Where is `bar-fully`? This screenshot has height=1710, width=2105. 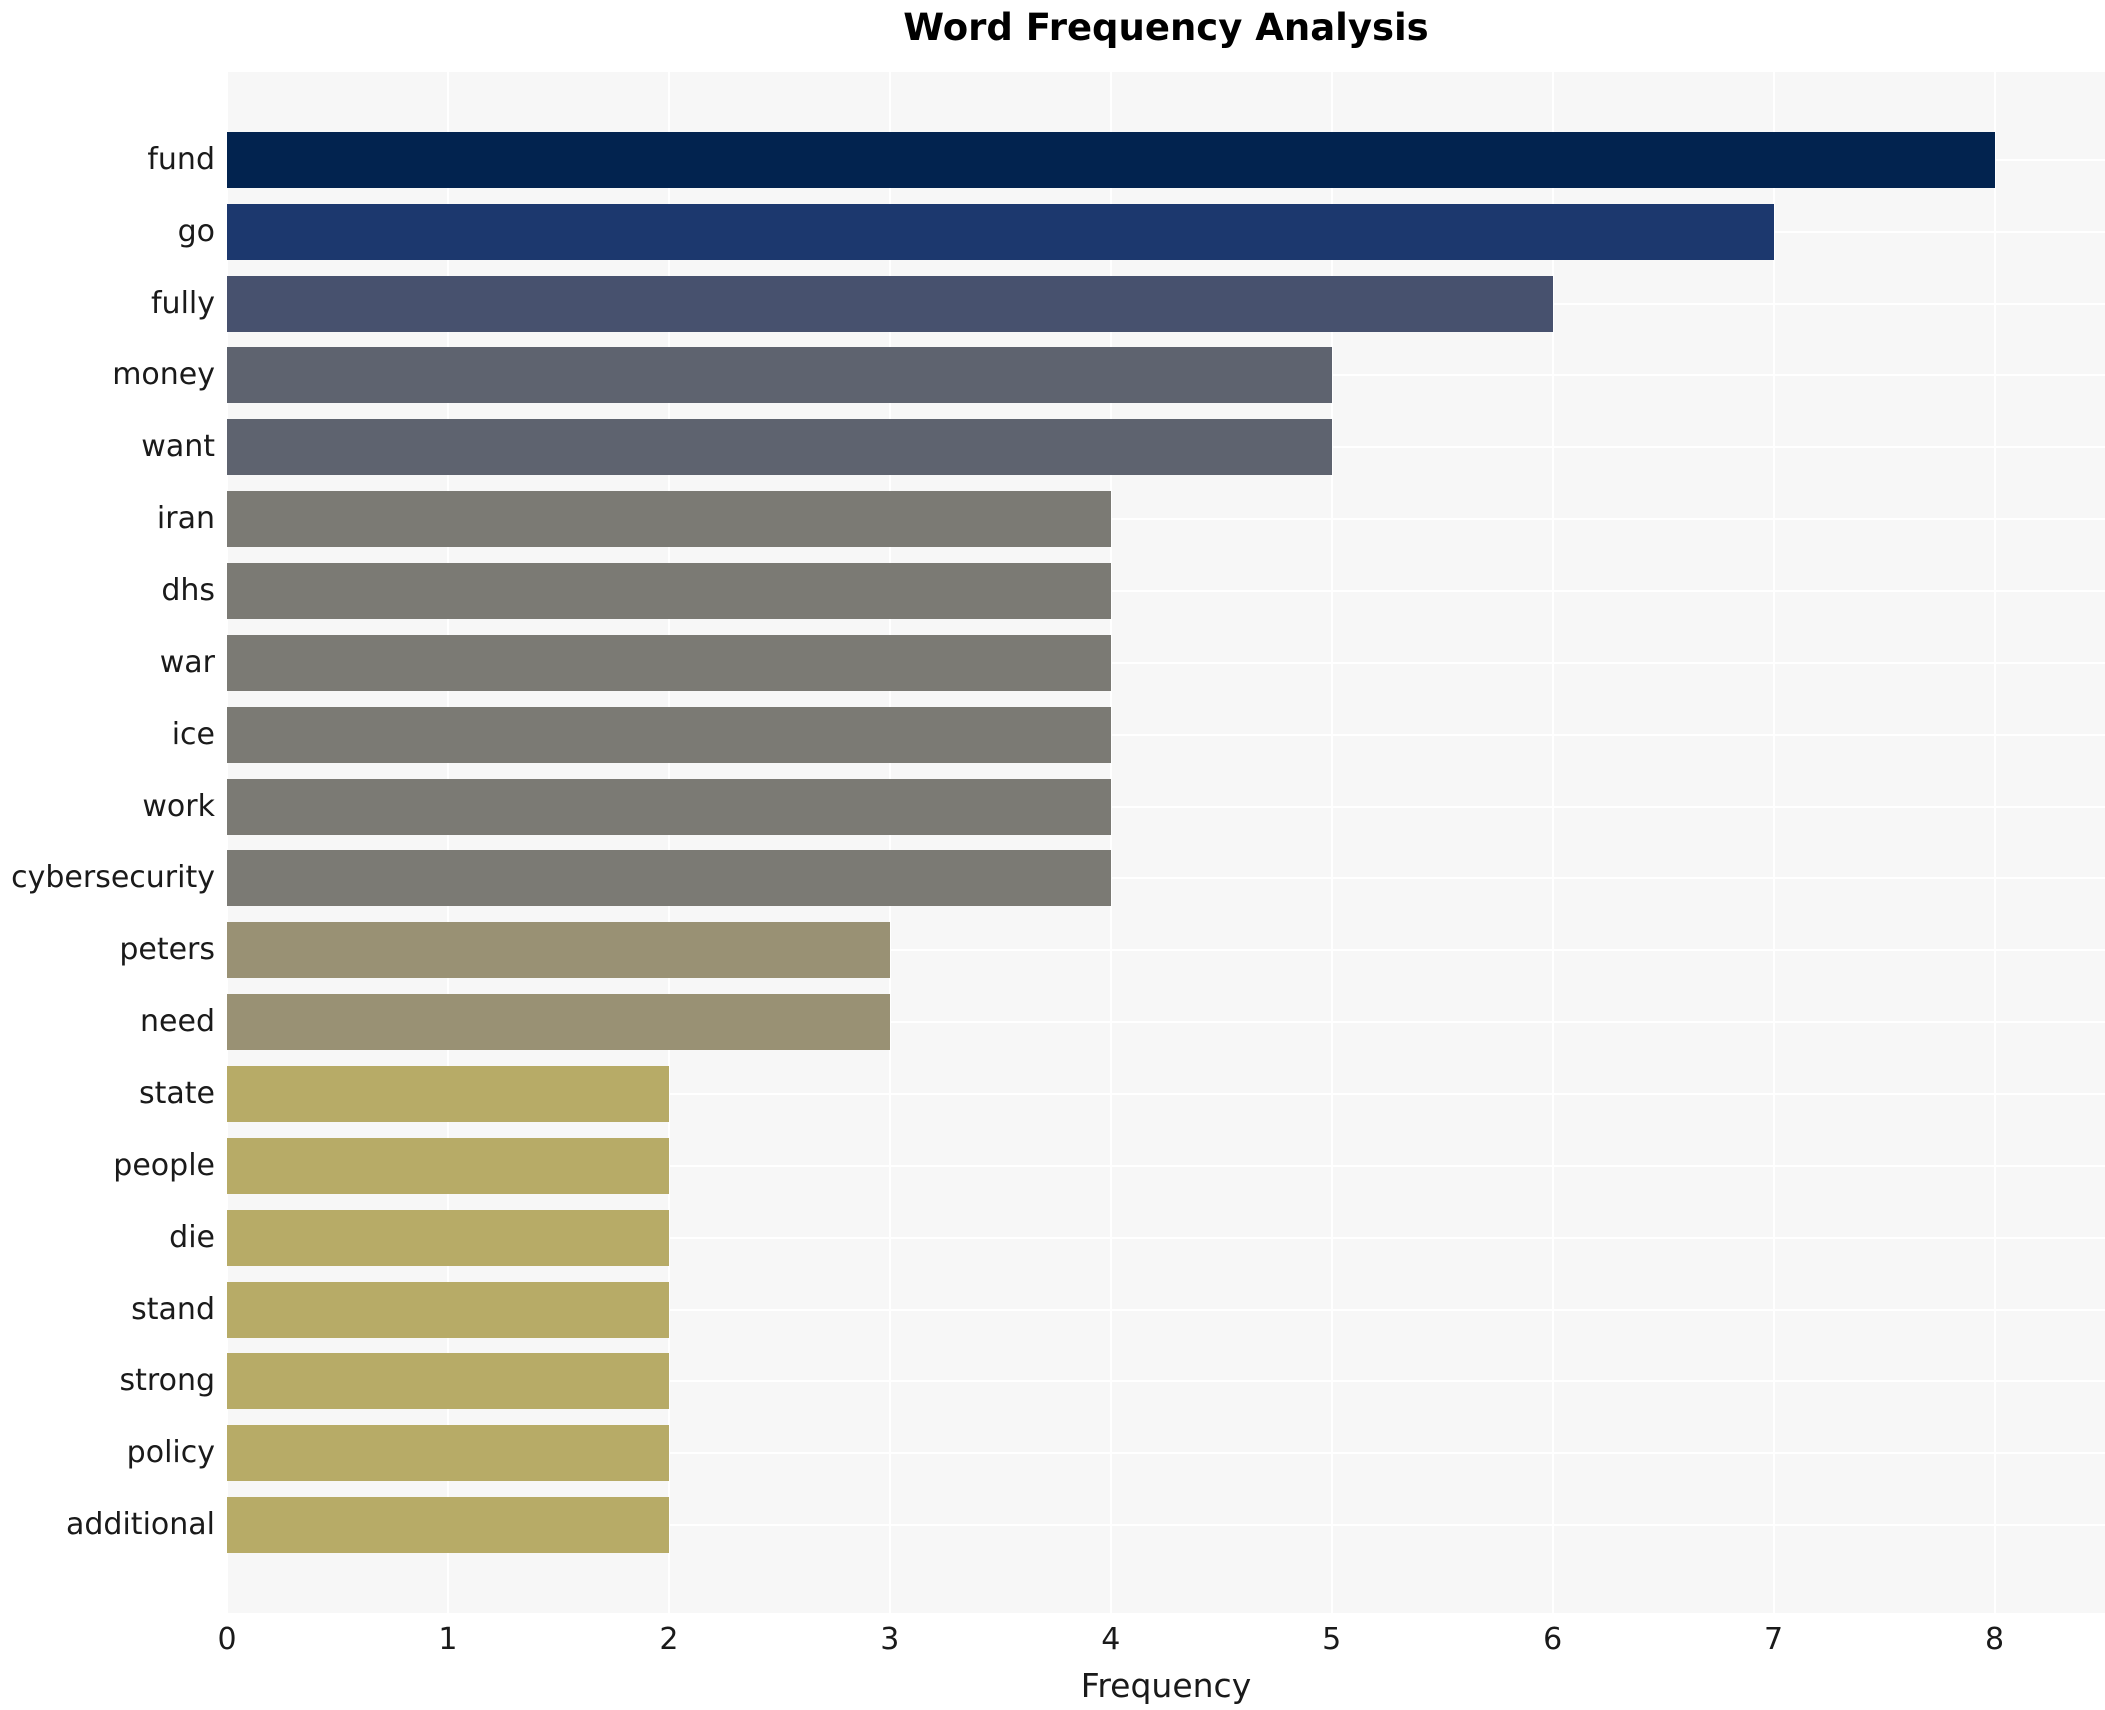 bar-fully is located at coordinates (890, 303).